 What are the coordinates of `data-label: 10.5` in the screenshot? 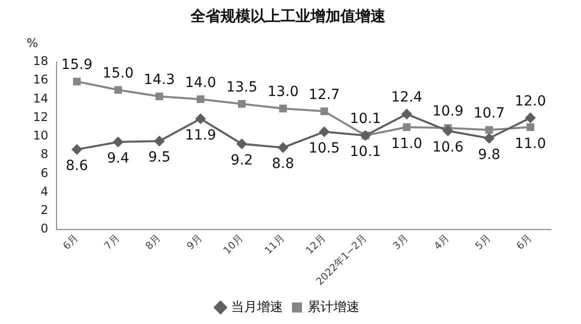 It's located at (324, 148).